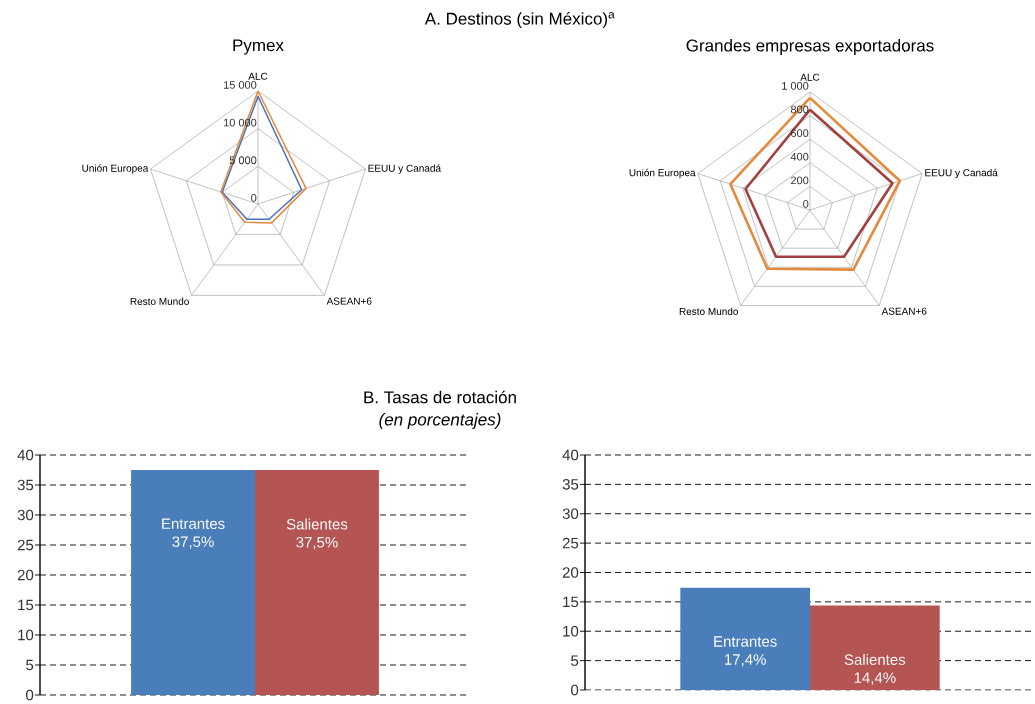  I want to click on data-label: 14,4%, so click(875, 678).